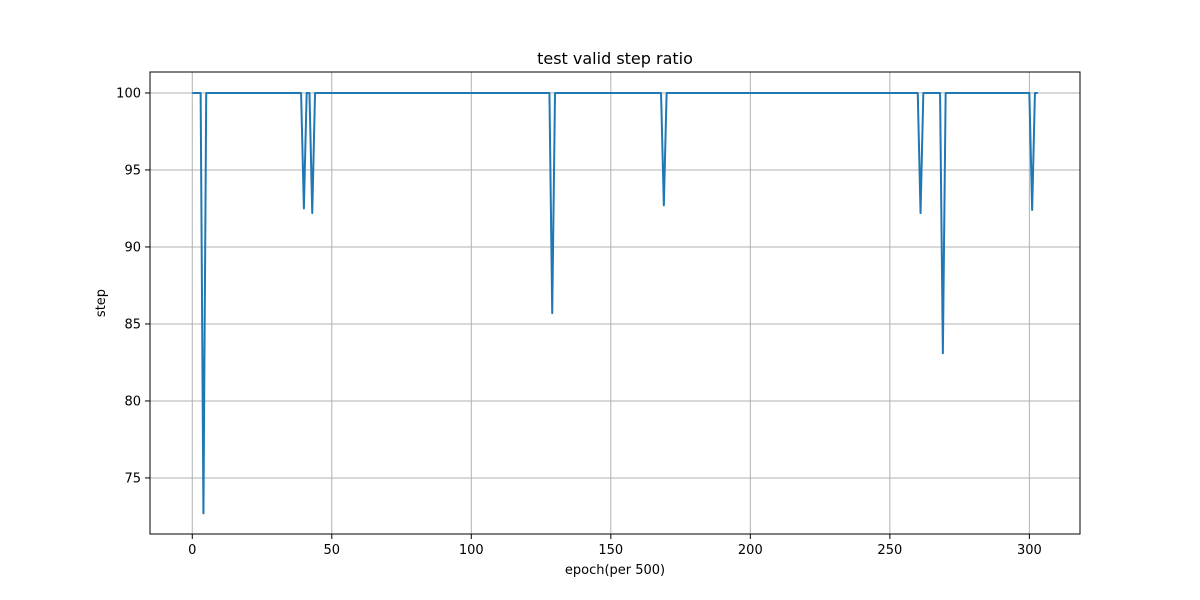 Image resolution: width=1200 pixels, height=600 pixels. What do you see at coordinates (192, 550) in the screenshot?
I see `x-tick-label: 0` at bounding box center [192, 550].